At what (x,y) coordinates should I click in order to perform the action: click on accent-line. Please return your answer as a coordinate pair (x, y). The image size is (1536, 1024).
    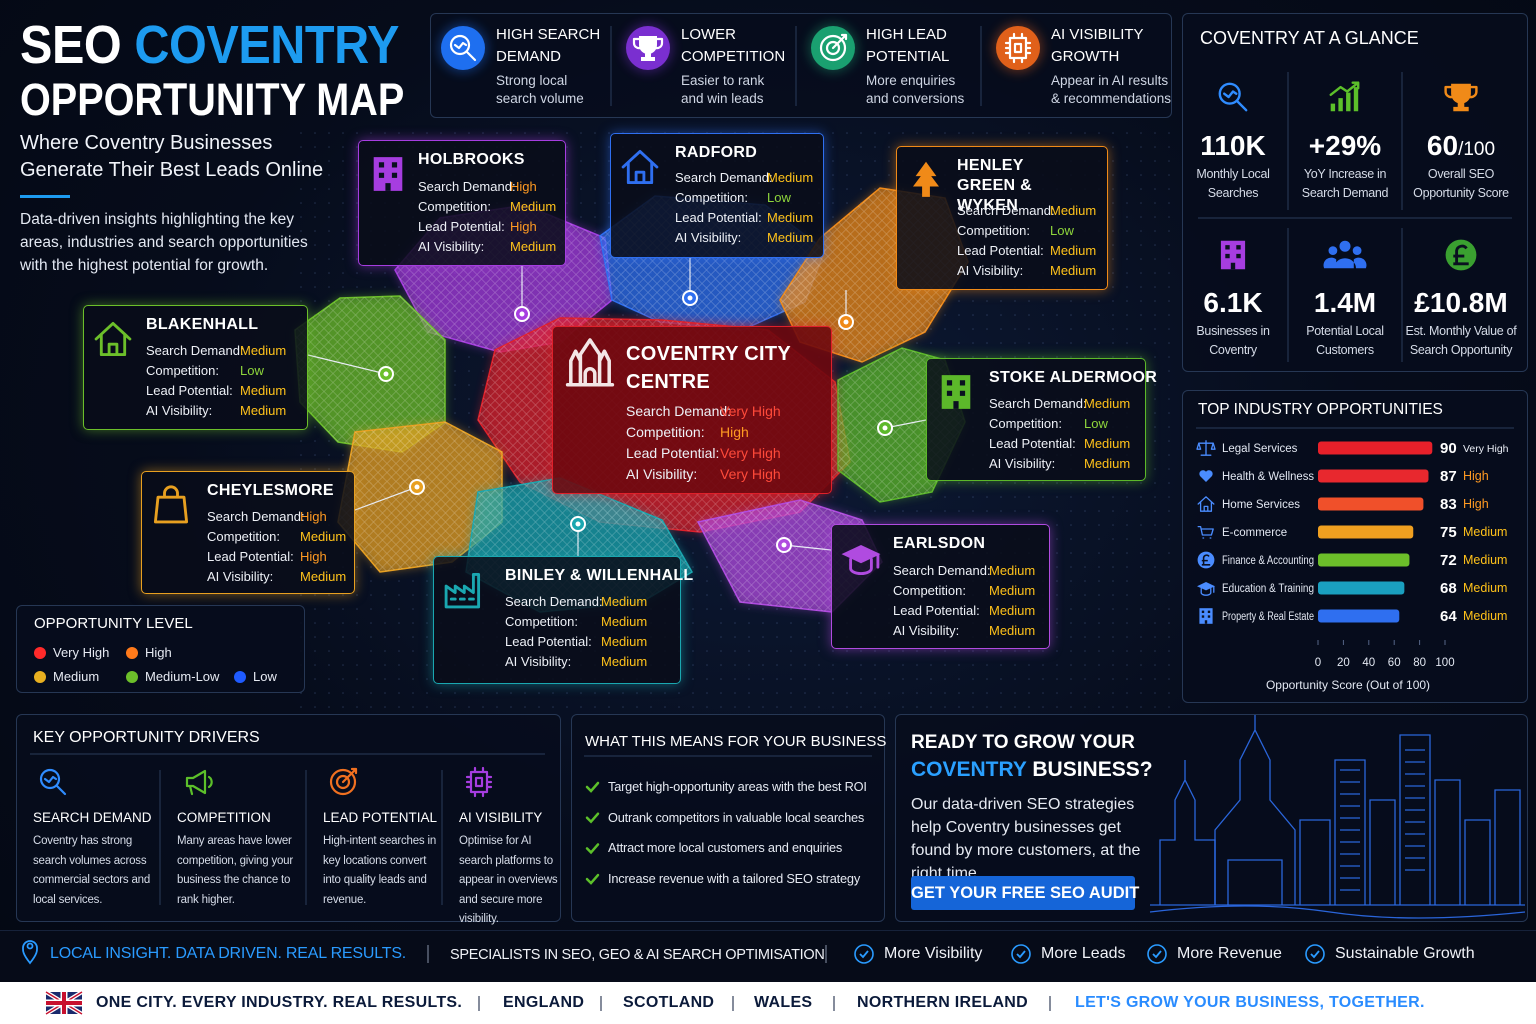
    Looking at the image, I should click on (45, 196).